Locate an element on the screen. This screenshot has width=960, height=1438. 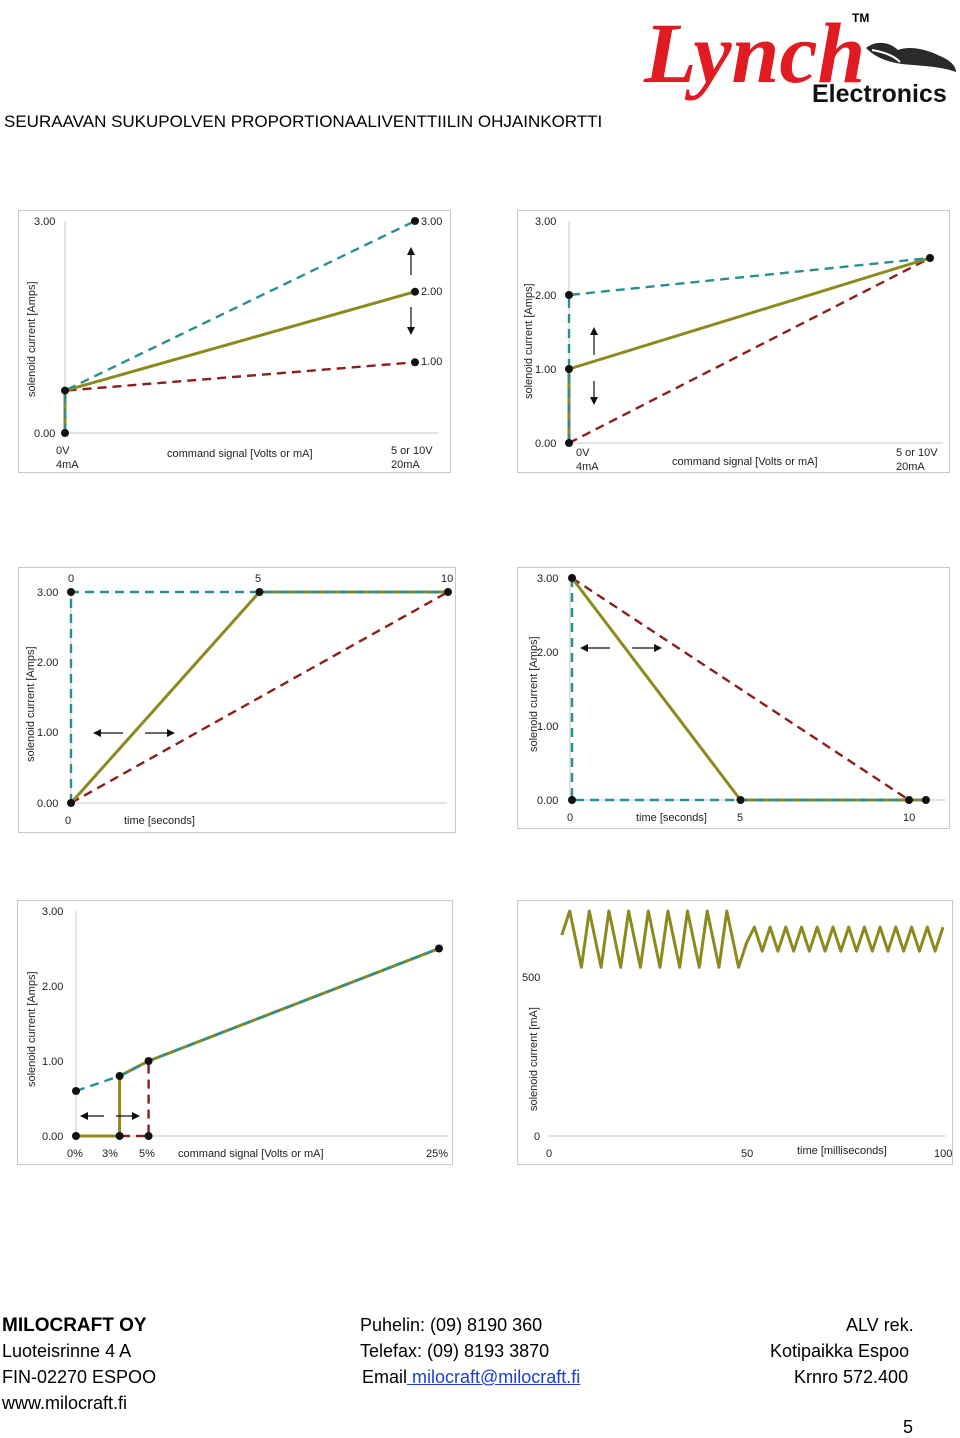
y-tick-0: 0 is located at coordinates (537, 1137).